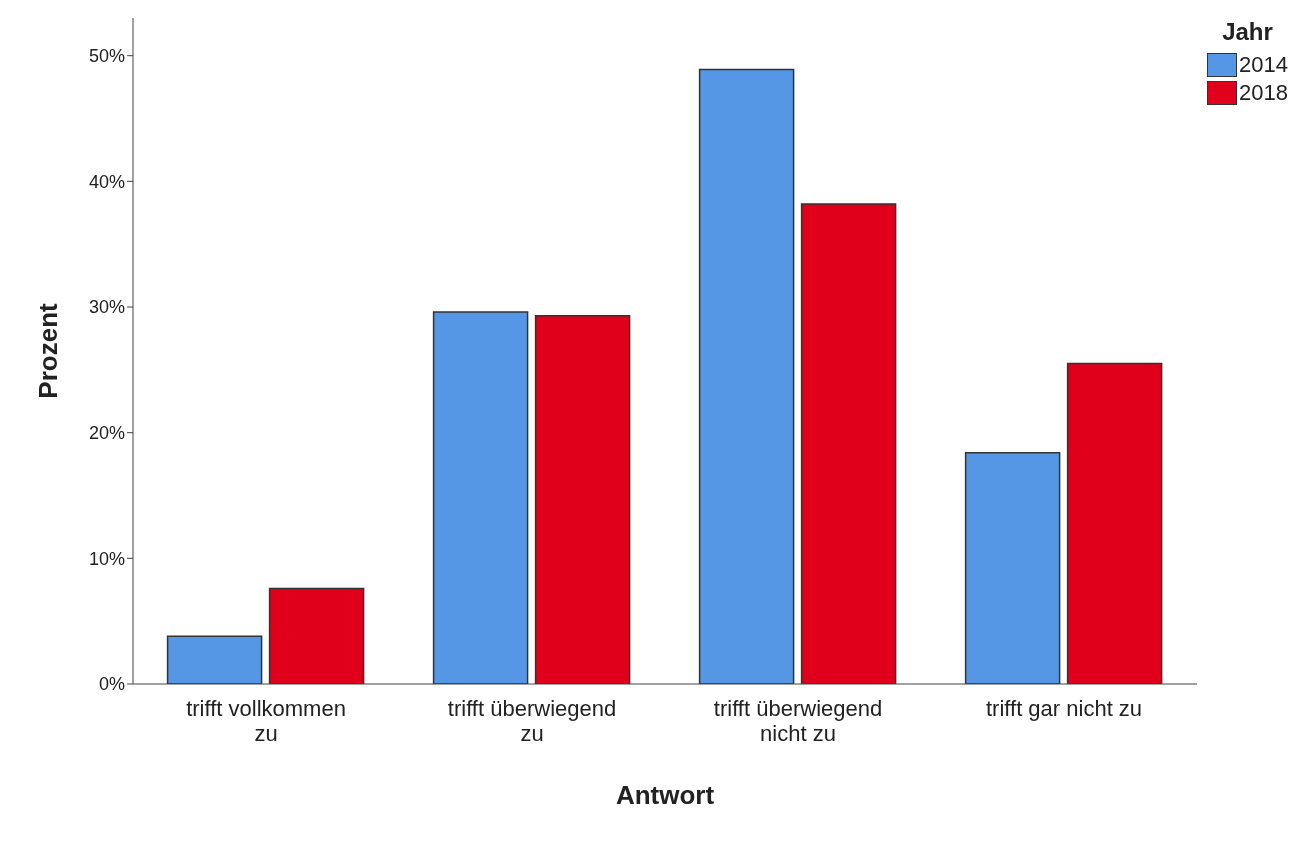 This screenshot has width=1308, height=854. What do you see at coordinates (1263, 93) in the screenshot?
I see `legend-label: 2018` at bounding box center [1263, 93].